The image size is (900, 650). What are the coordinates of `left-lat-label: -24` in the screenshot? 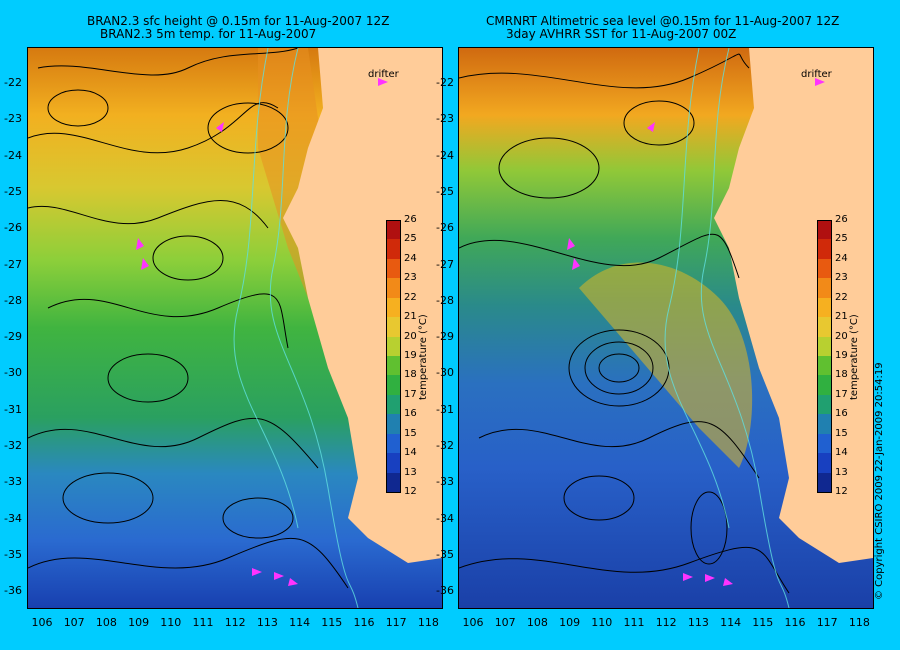 It's located at (13, 155).